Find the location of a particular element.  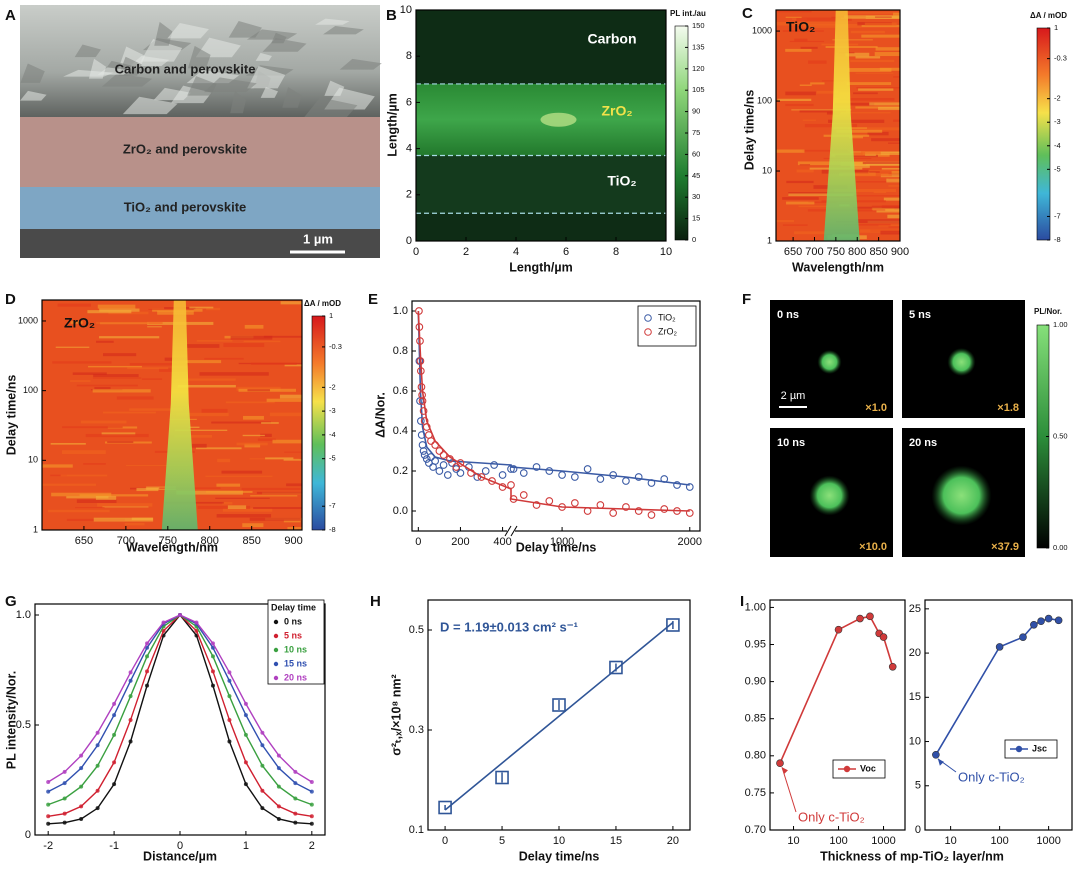

x-tick-label: 8 is located at coordinates (616, 252).